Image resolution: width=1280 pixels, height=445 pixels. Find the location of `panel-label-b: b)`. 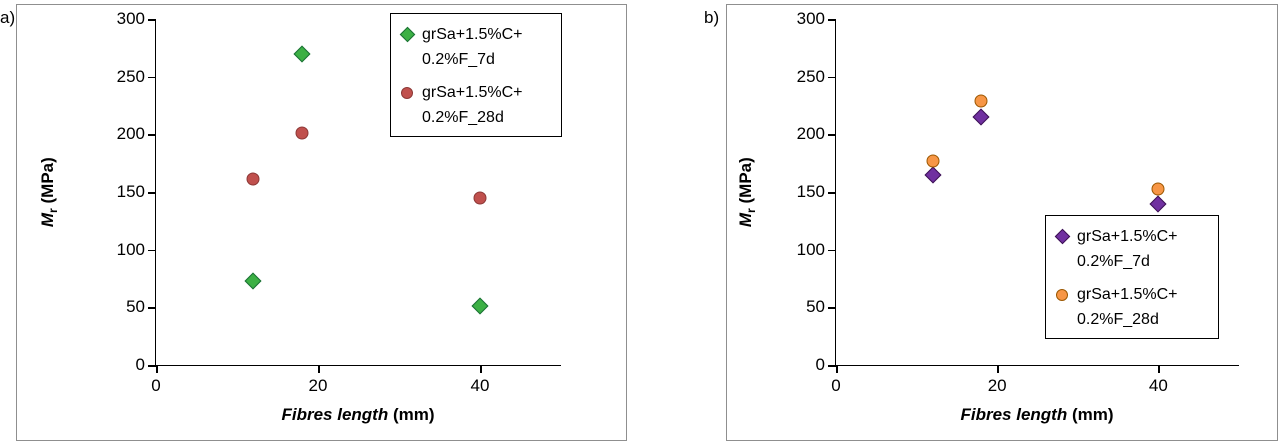

panel-label-b: b) is located at coordinates (712, 17).